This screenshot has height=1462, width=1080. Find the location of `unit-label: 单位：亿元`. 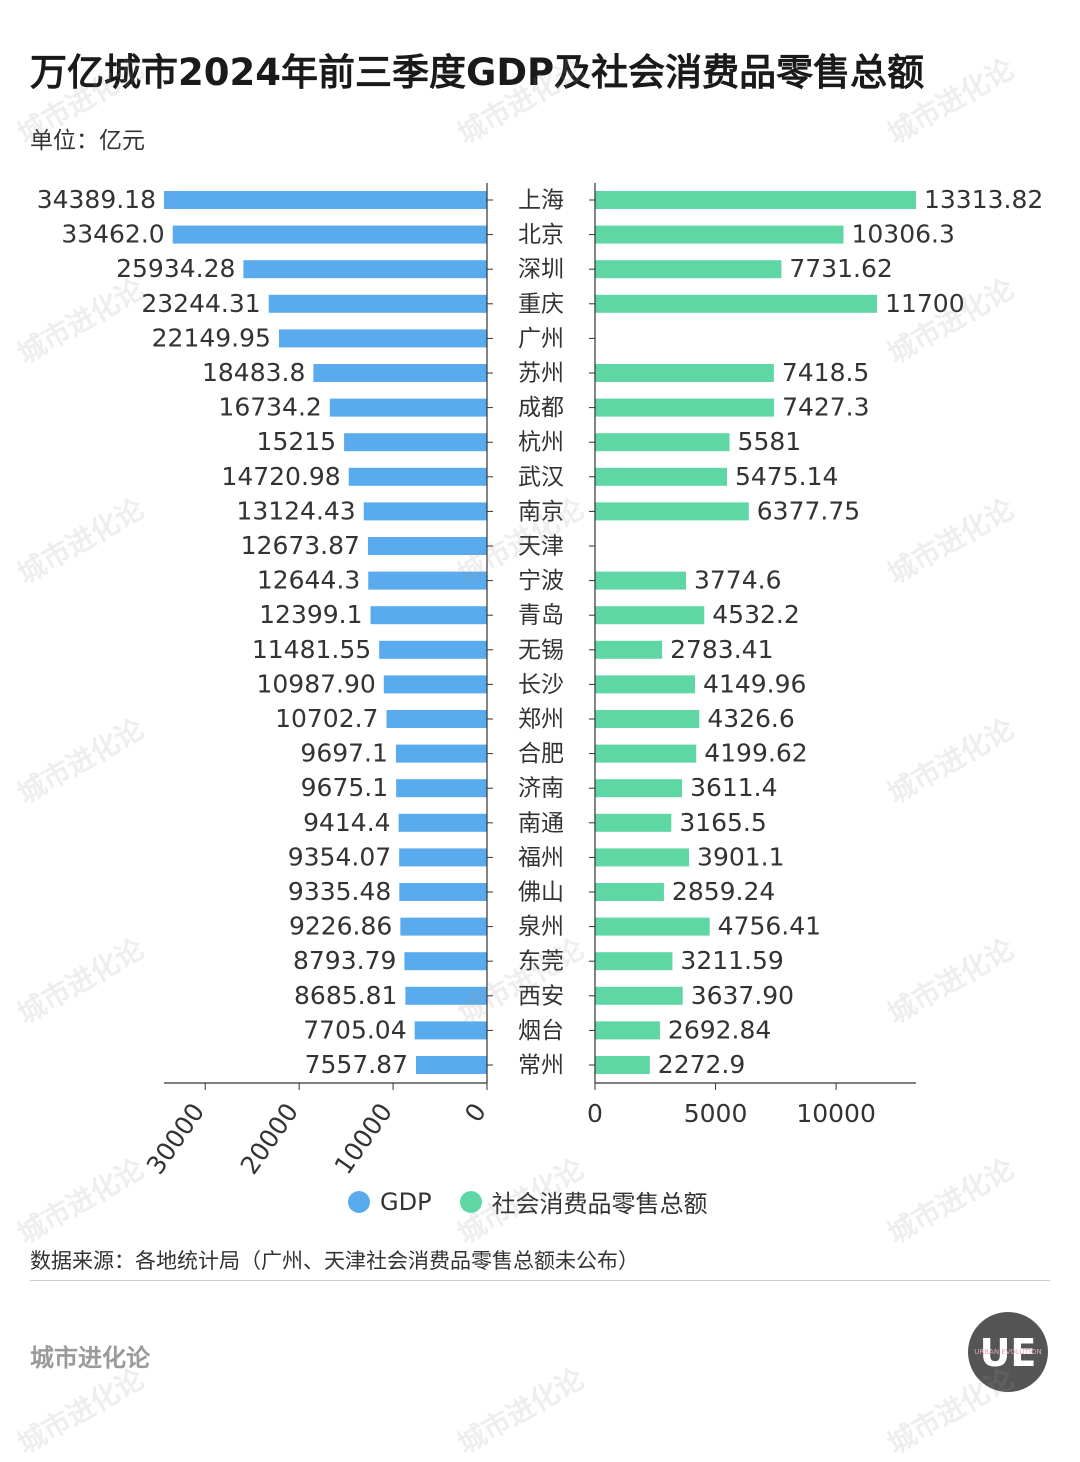

unit-label: 单位：亿元 is located at coordinates (87, 141).